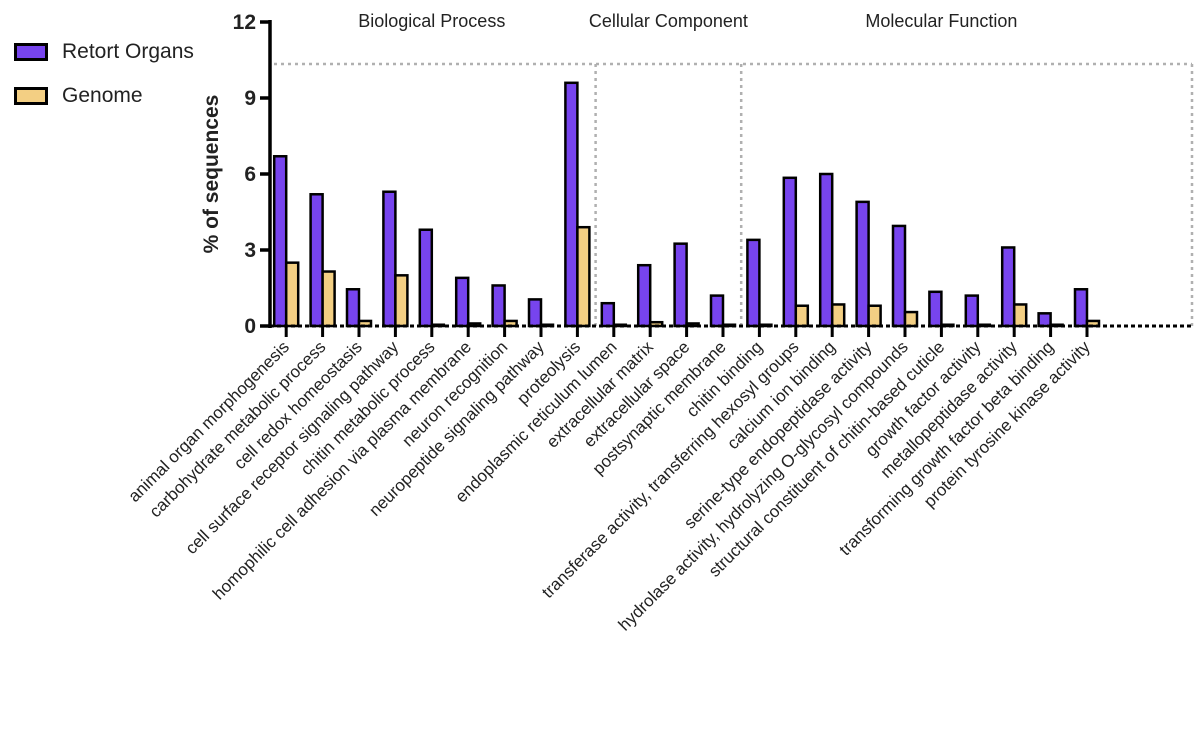 The image size is (1198, 742). Describe the element at coordinates (250, 174) in the screenshot. I see `y-tick-label: 6` at that location.